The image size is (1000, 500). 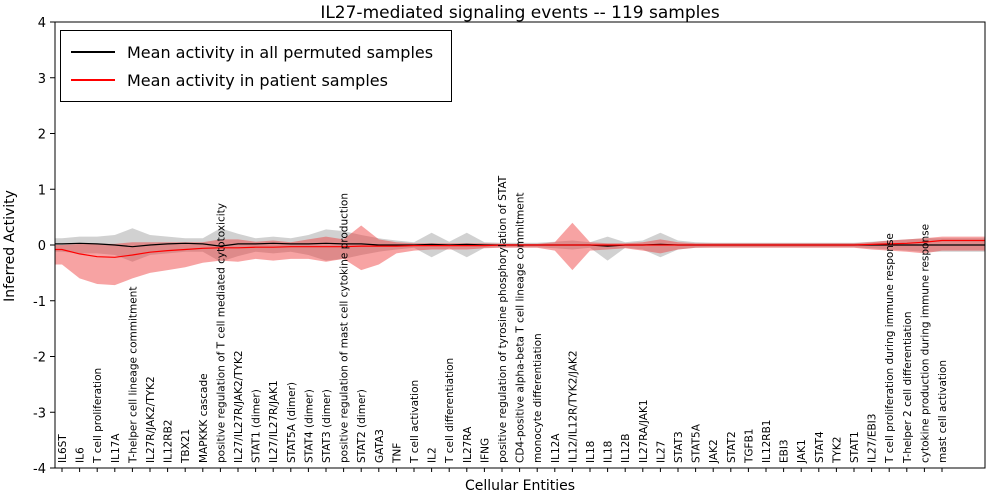 What do you see at coordinates (292, 422) in the screenshot?
I see `x-tick-label: STAT5A (dimer)` at bounding box center [292, 422].